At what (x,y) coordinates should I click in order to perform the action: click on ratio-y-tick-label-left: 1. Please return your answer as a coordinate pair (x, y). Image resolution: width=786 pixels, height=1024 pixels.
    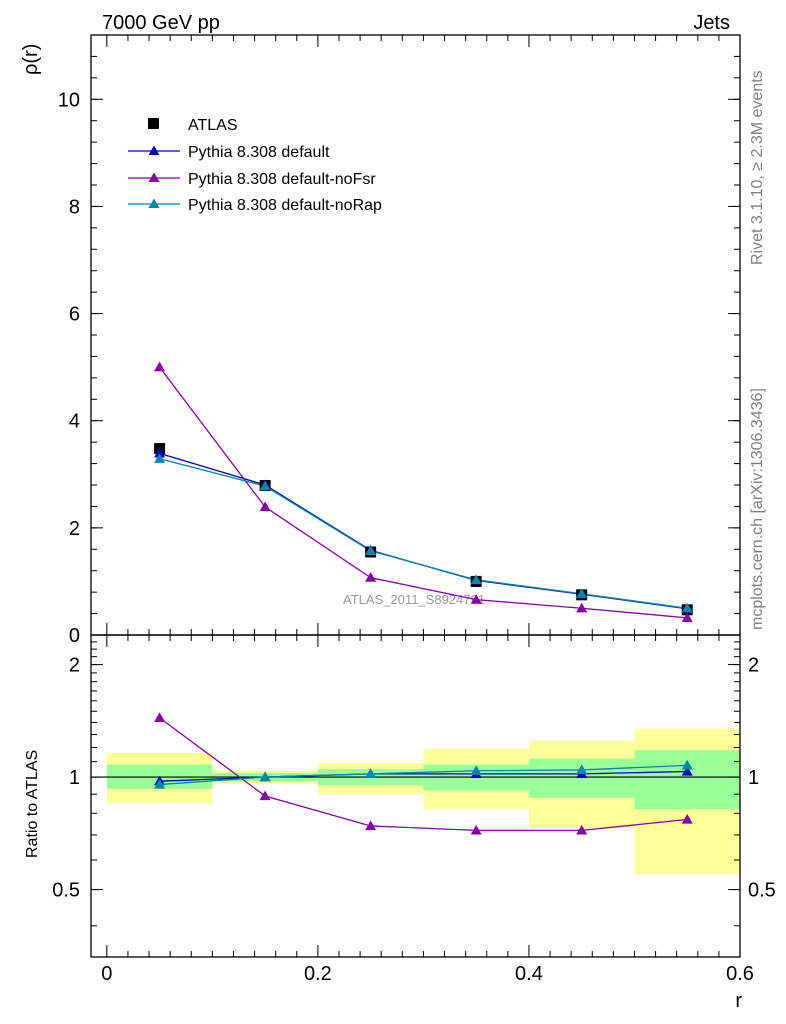
    Looking at the image, I should click on (74, 778).